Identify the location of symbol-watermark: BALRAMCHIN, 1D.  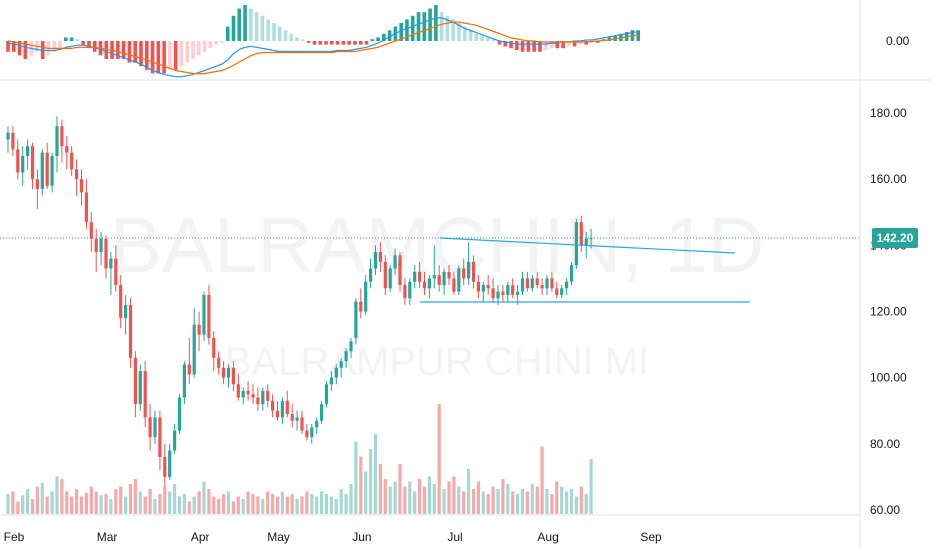
(437, 245).